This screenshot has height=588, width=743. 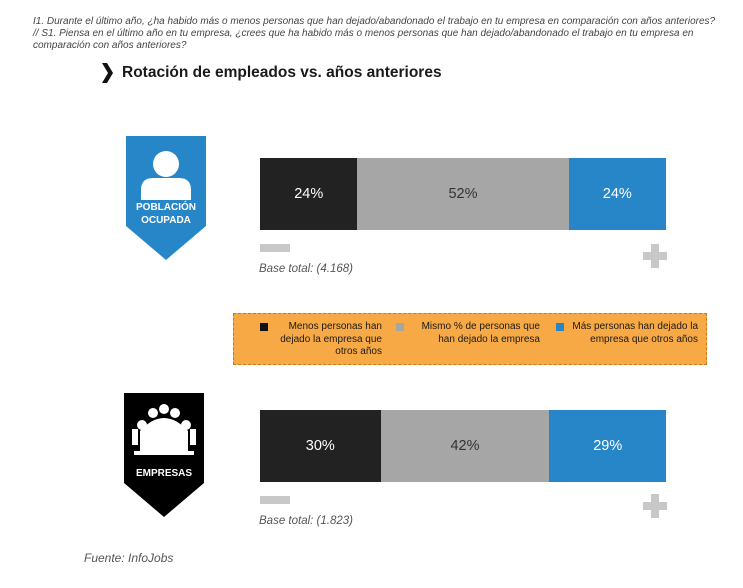 I want to click on chevron-right-icon, so click(x=107, y=73).